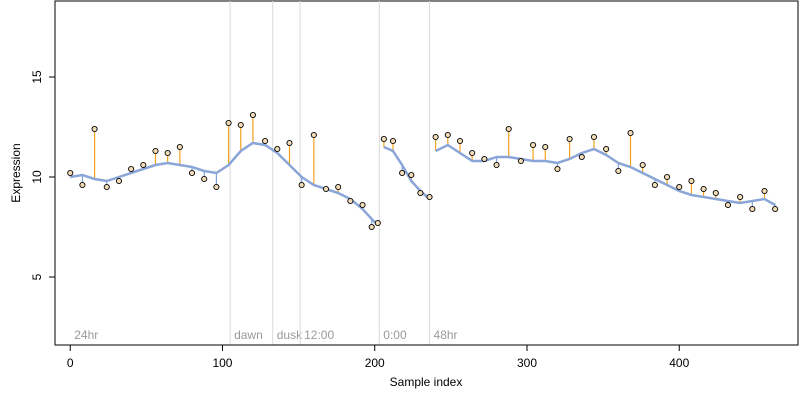  Describe the element at coordinates (375, 363) in the screenshot. I see `x-tick-label: 200` at that location.